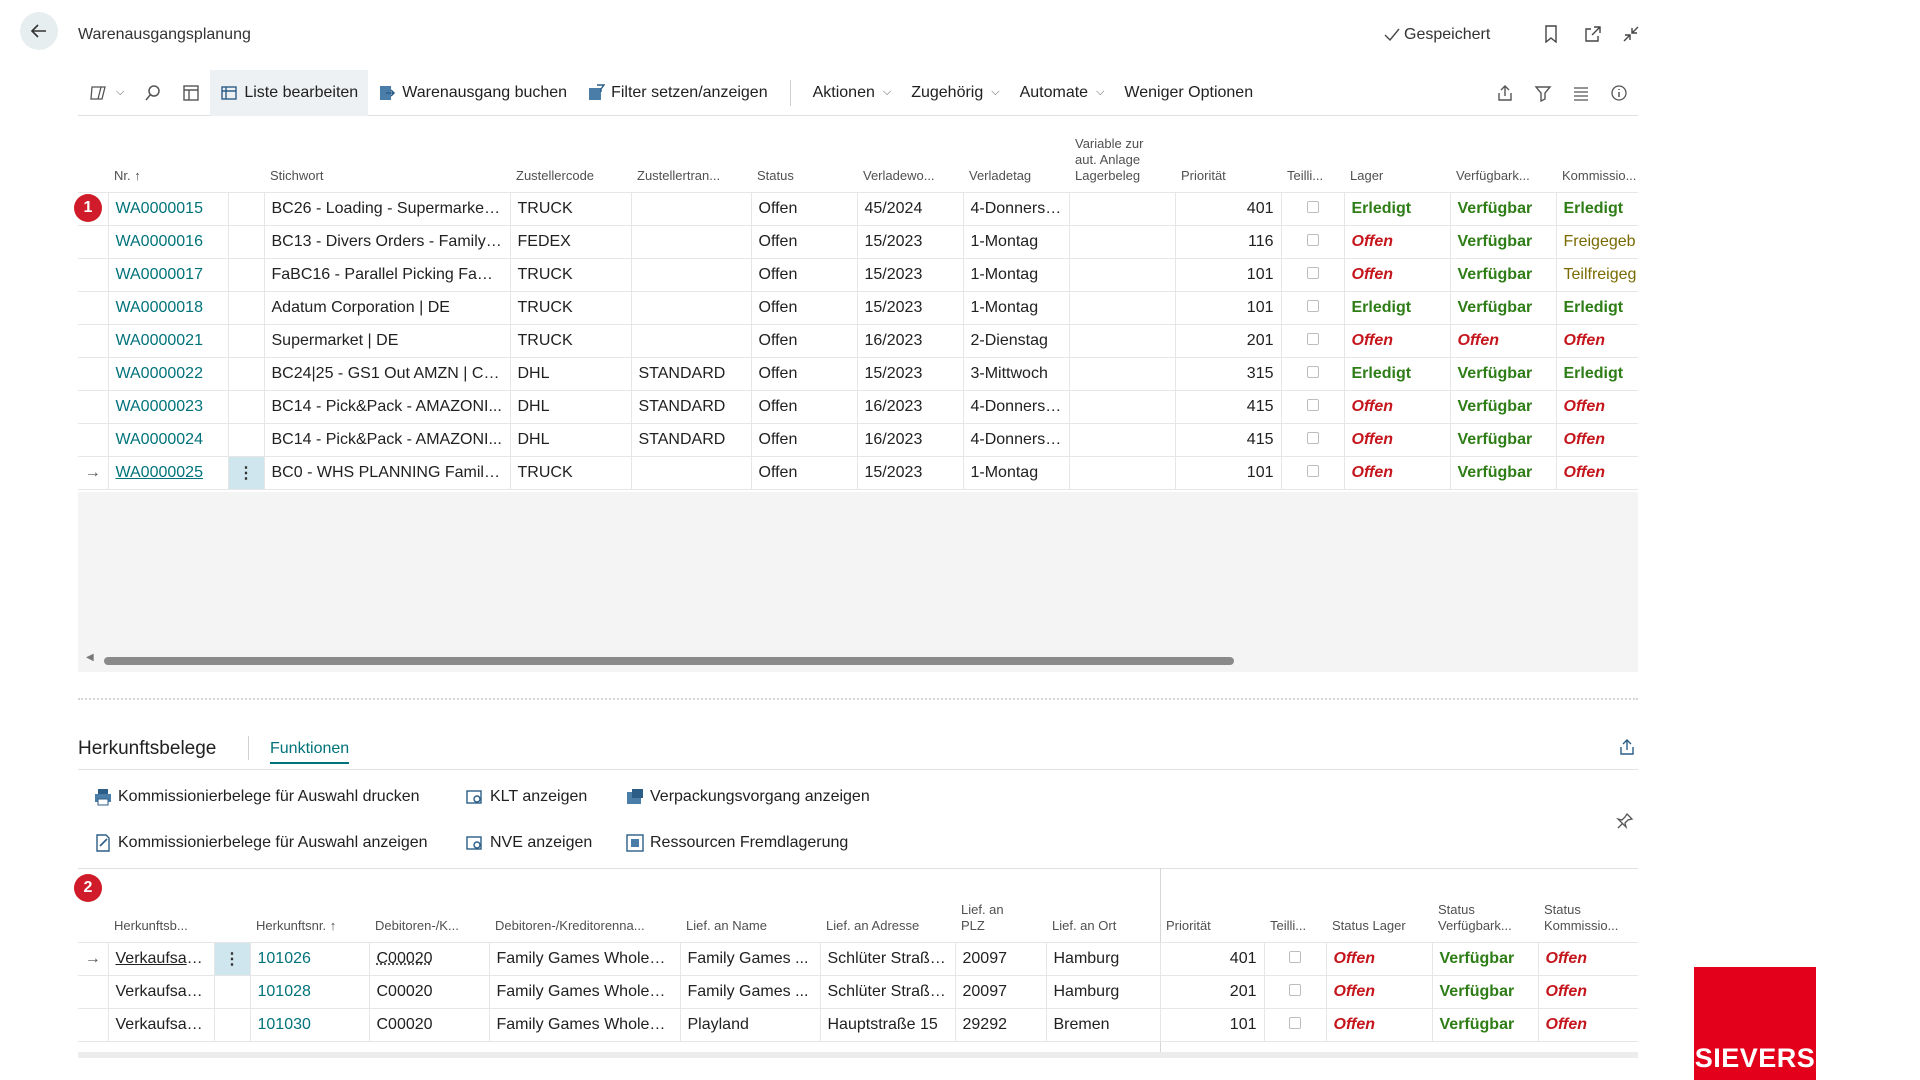 Image resolution: width=1920 pixels, height=1080 pixels. Describe the element at coordinates (1016, 374) in the screenshot. I see `cell-load-day: 3-Mittwoch` at that location.